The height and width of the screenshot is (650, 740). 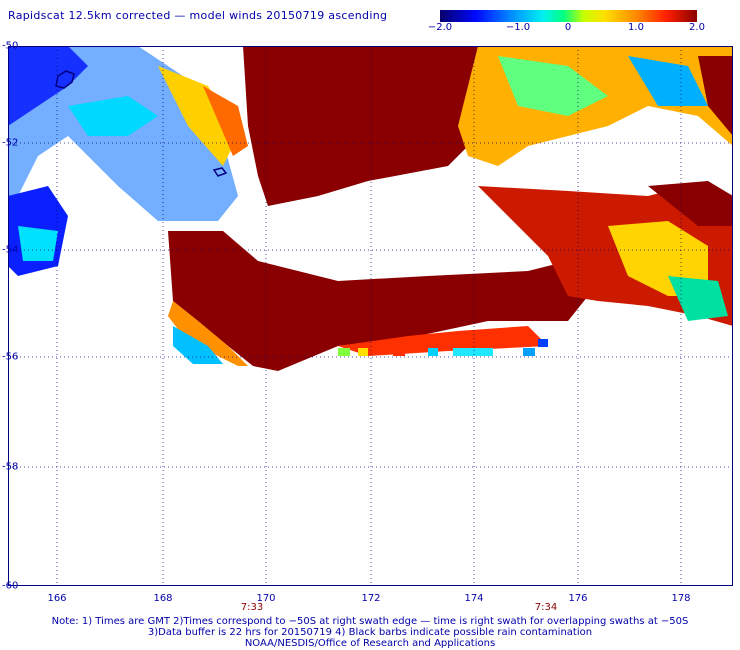 I want to click on swath-south-edge, so click(x=443, y=347).